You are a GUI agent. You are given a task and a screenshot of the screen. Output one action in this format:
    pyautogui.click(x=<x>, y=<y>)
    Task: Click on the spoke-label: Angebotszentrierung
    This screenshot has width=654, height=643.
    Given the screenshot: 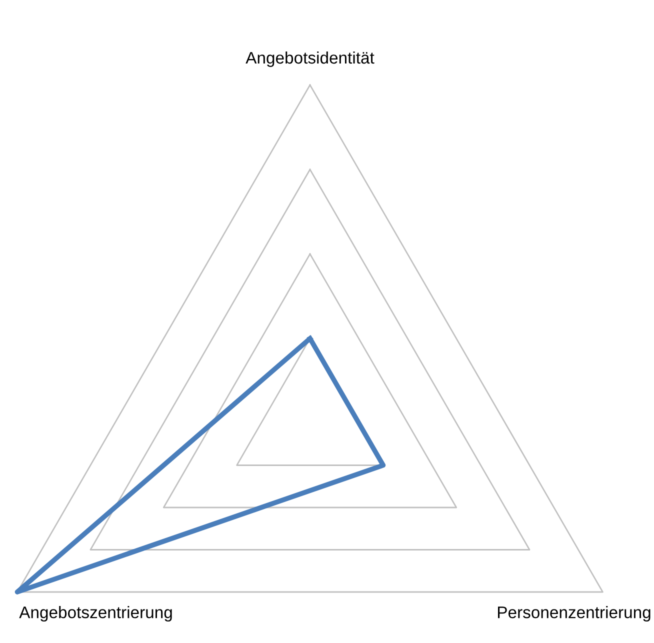 What is the action you would take?
    pyautogui.click(x=95, y=614)
    